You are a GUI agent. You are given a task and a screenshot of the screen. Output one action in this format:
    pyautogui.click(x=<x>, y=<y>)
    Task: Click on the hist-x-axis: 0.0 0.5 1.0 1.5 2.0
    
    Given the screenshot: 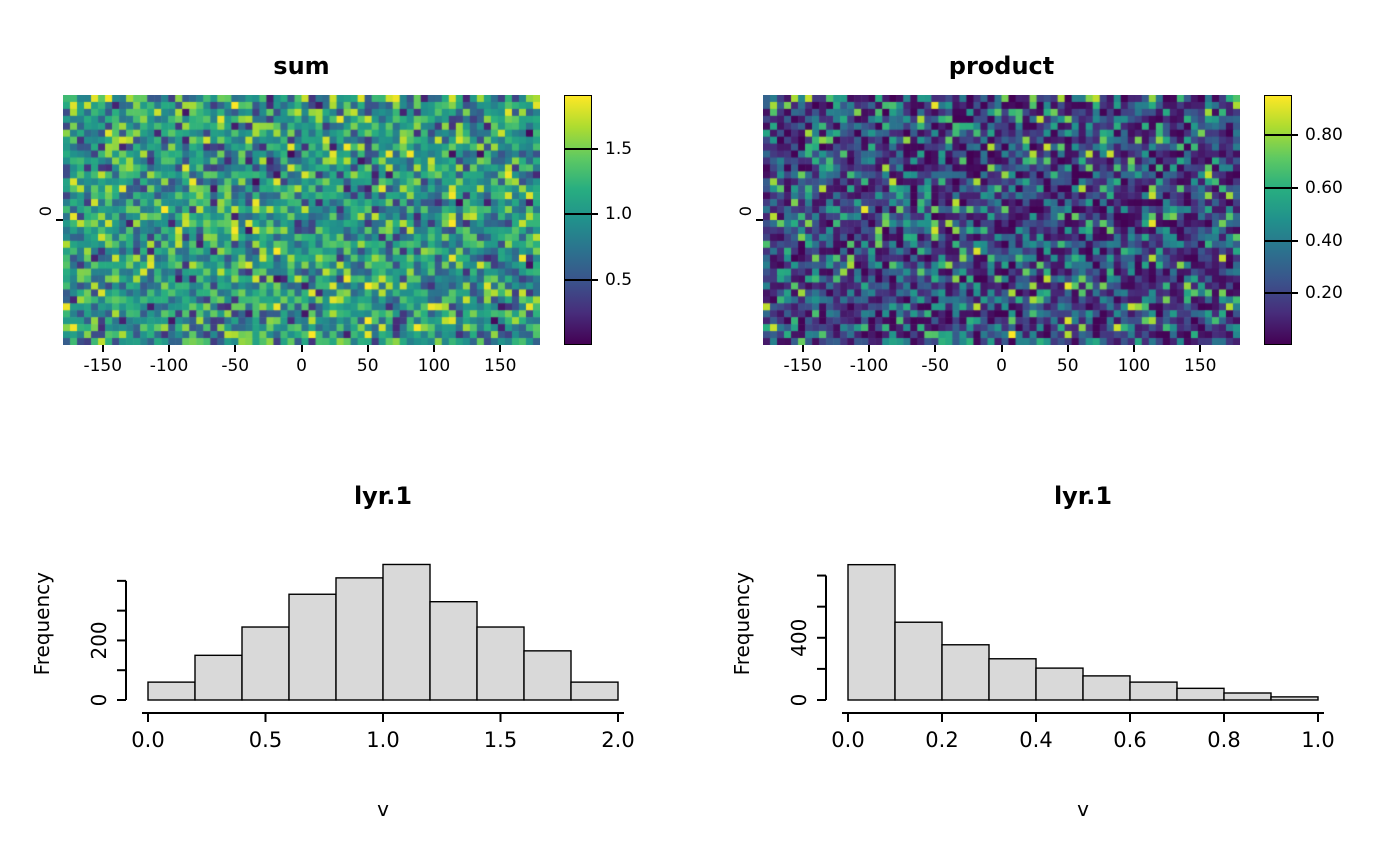 What is the action you would take?
    pyautogui.click(x=383, y=732)
    